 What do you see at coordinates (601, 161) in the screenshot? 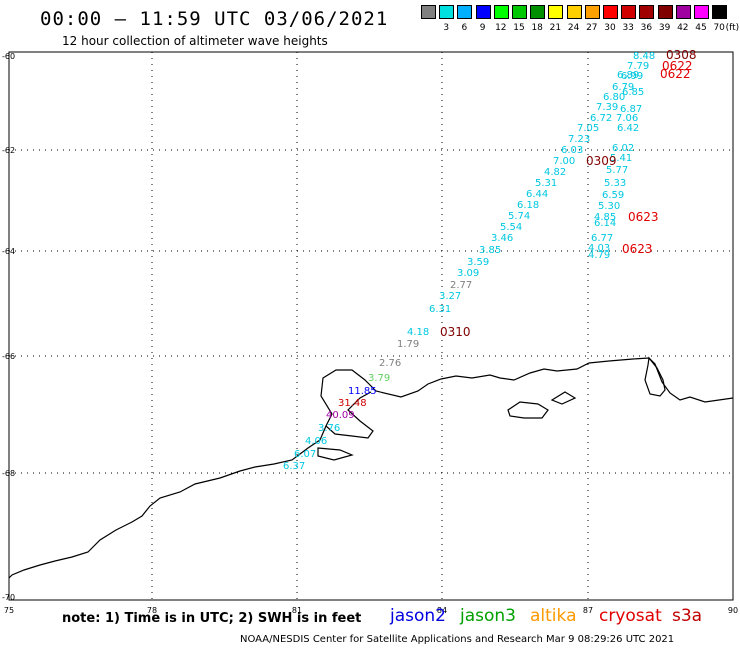
I see `pass-time-label: 0309` at bounding box center [601, 161].